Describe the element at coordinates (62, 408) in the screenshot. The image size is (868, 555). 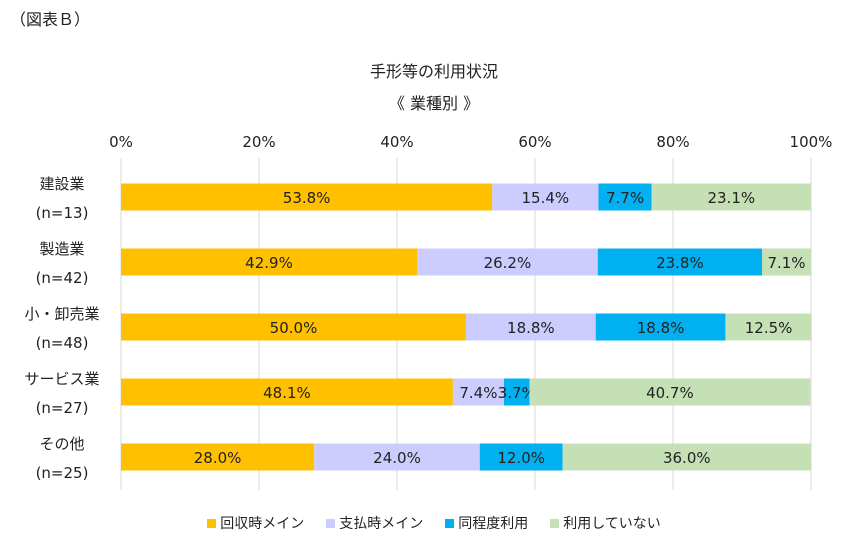
I see `category-n-label: (n=27)` at that location.